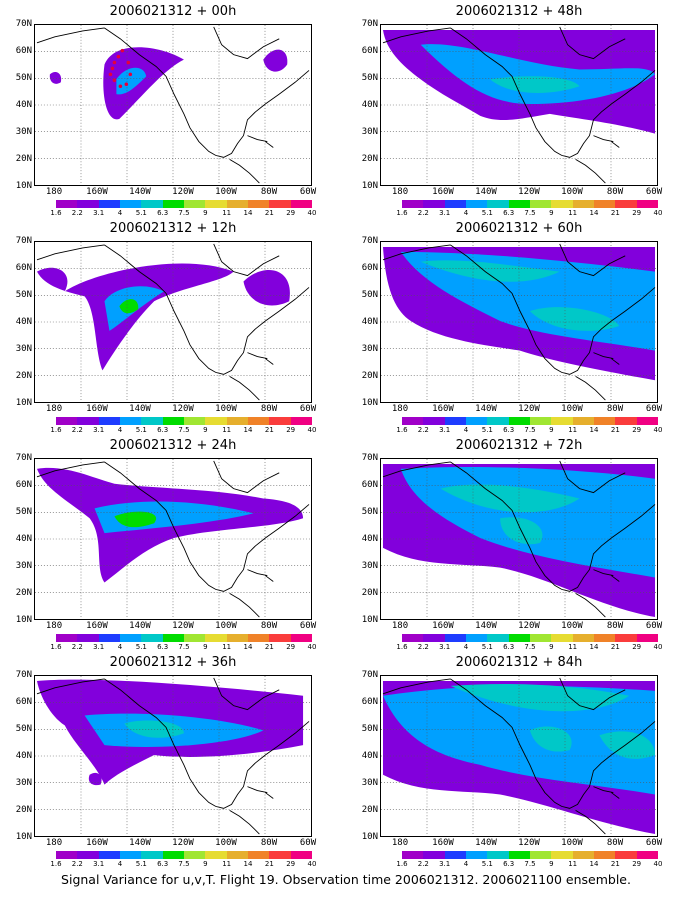 This screenshot has width=692, height=900. Describe the element at coordinates (519, 11) in the screenshot. I see `panel-title: 2006021312 + 48h` at that location.